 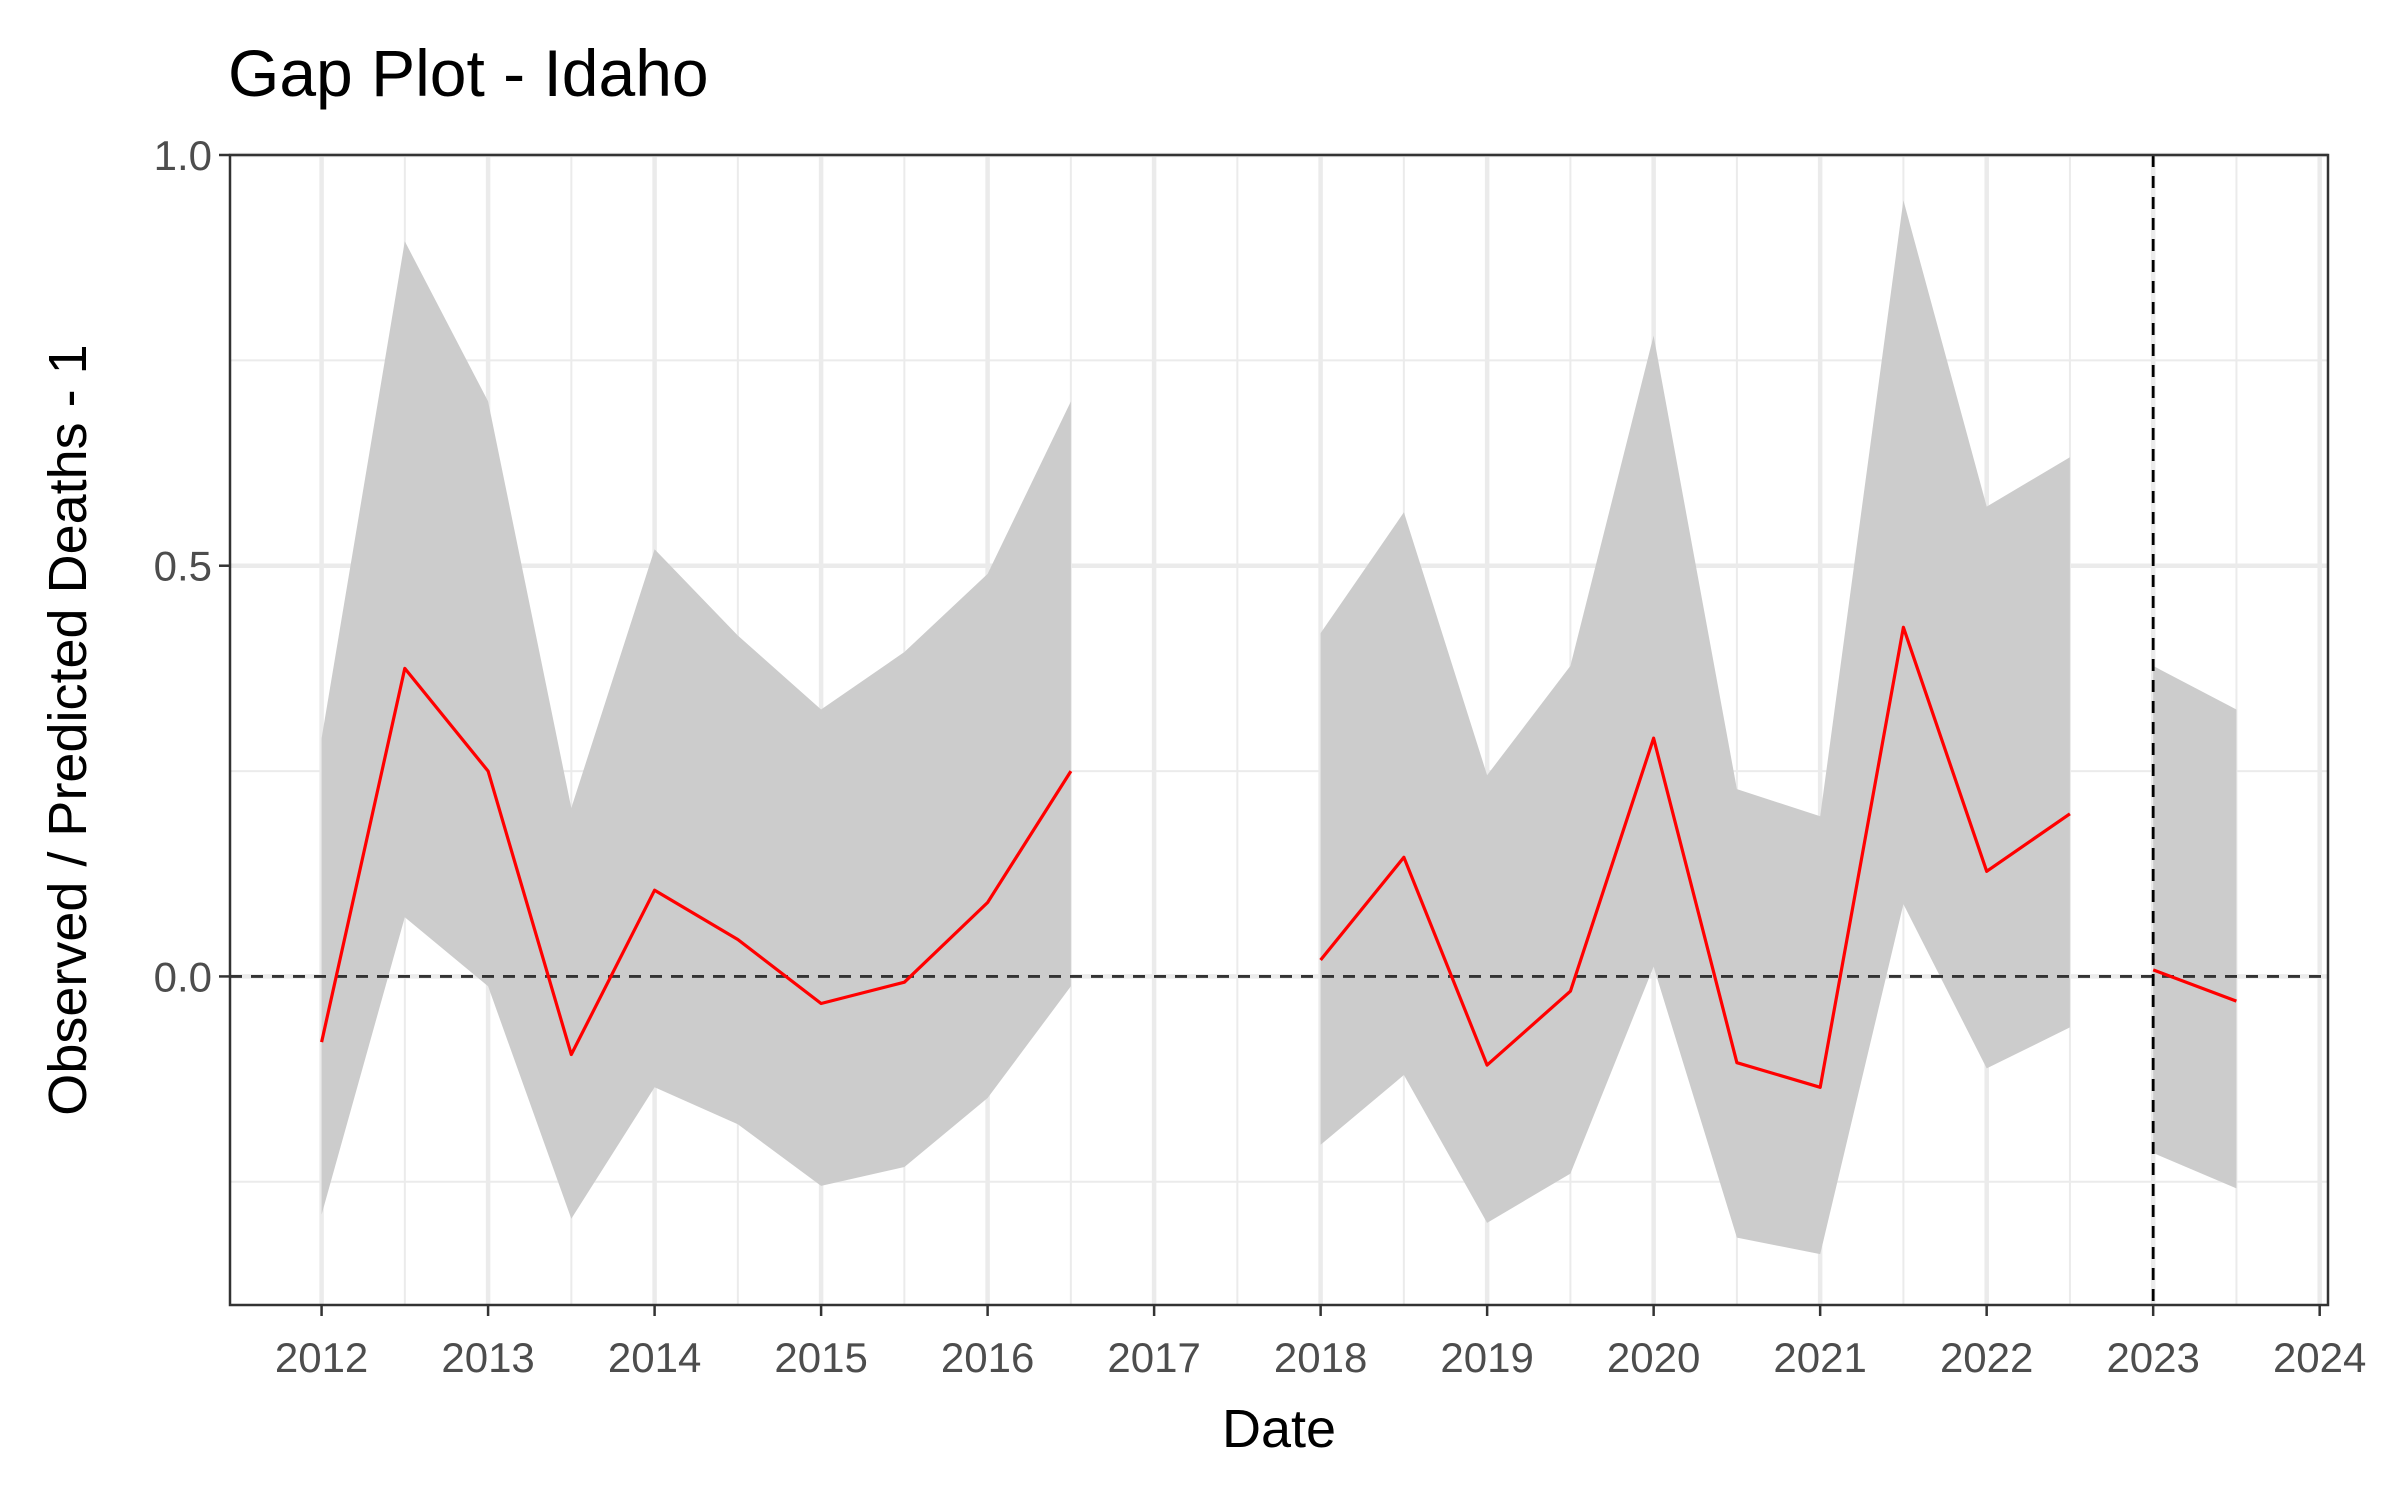 I want to click on x-axis-title: Date, so click(x=1279, y=1429).